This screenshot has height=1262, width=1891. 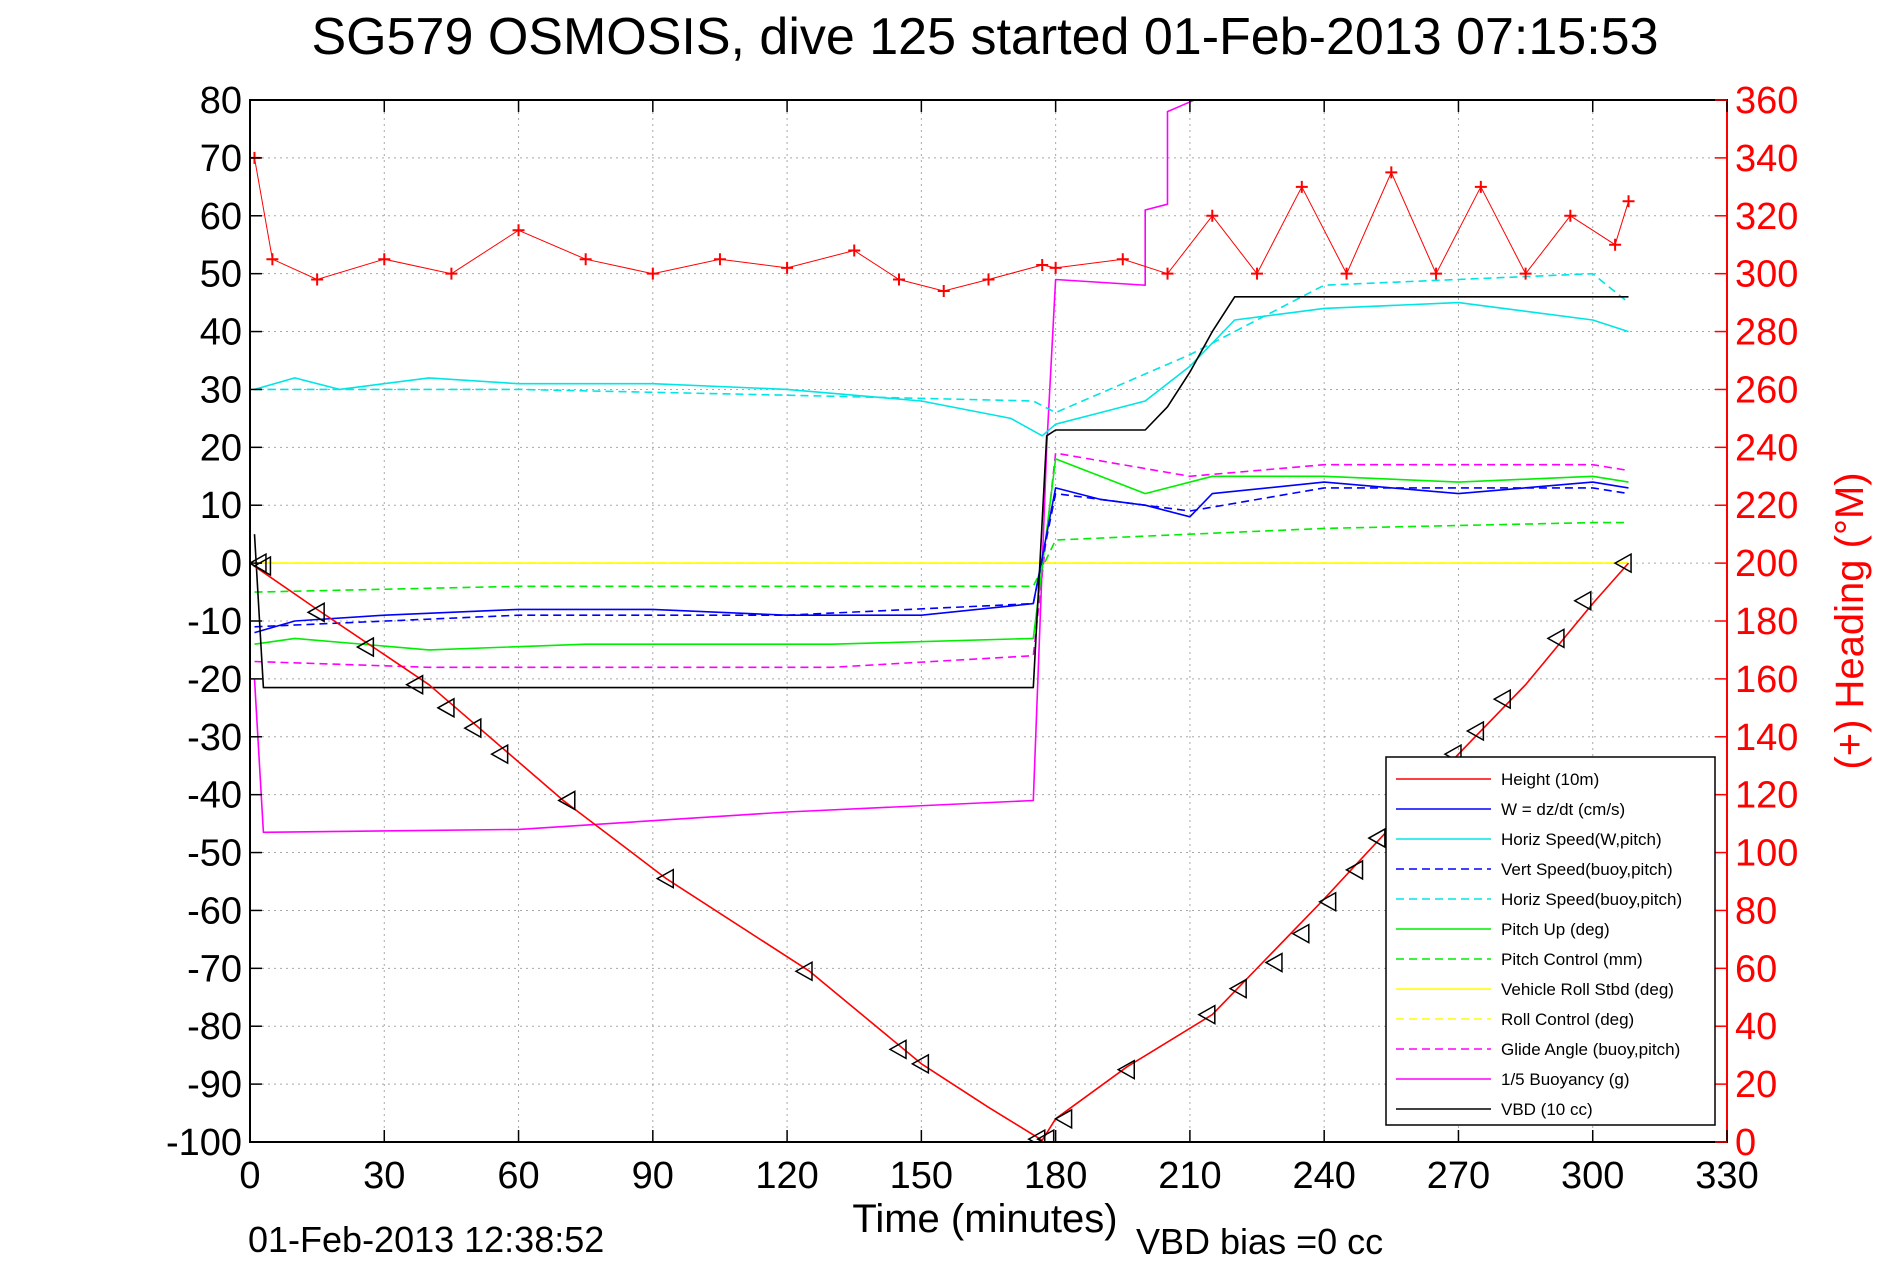 I want to click on legend-label: Glide Angle (buoy,pitch), so click(x=1590, y=1049).